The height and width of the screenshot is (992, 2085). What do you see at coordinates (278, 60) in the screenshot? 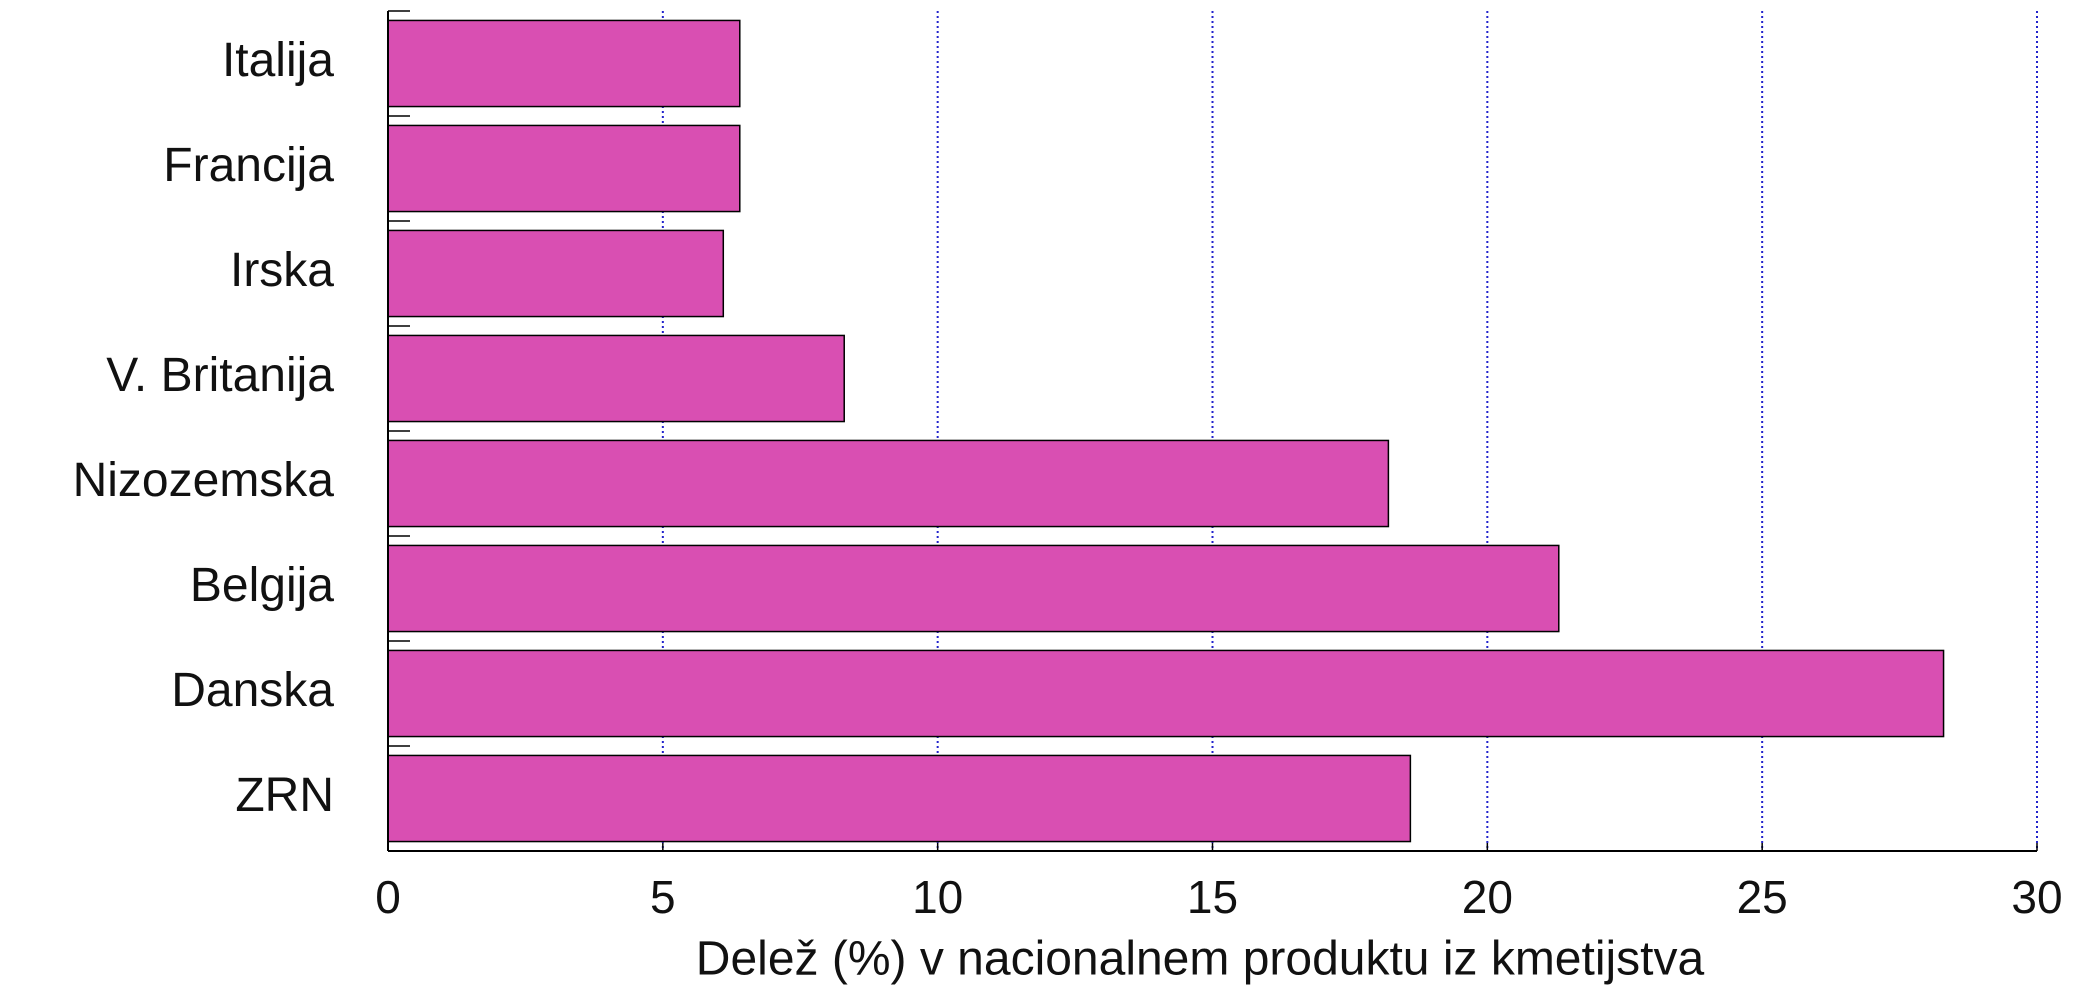
I see `y-tick-label: Italija` at bounding box center [278, 60].